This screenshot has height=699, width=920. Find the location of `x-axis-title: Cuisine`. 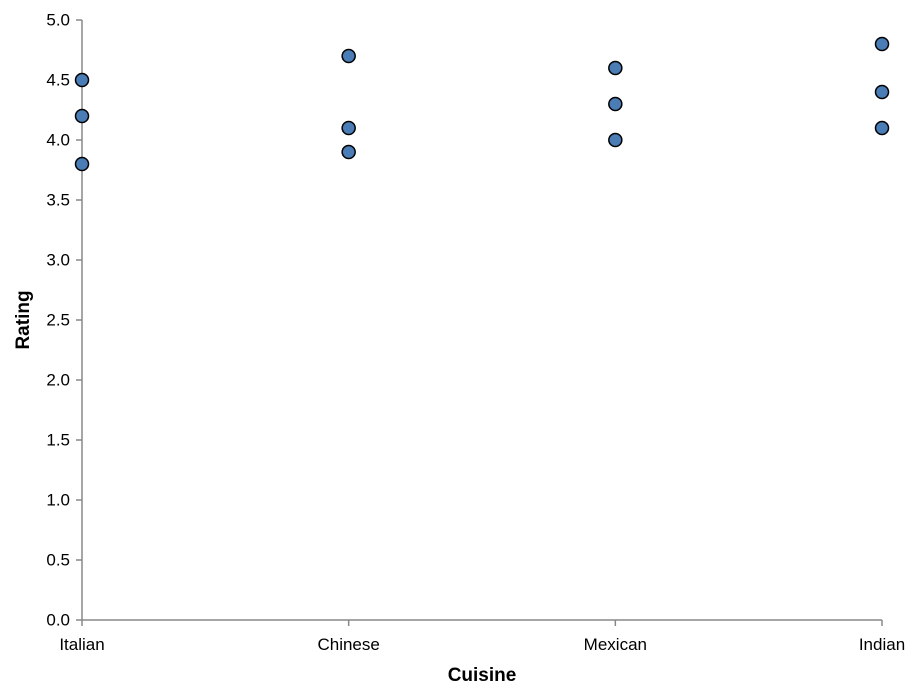

x-axis-title: Cuisine is located at coordinates (482, 675).